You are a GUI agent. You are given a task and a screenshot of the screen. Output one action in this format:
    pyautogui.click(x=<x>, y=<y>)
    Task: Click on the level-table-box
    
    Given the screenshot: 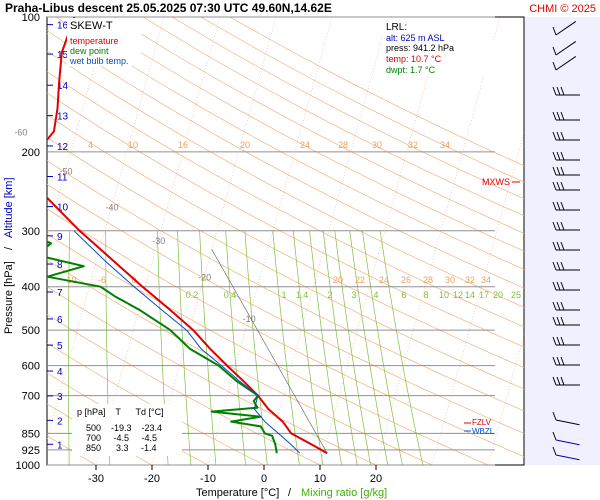 What is the action you would take?
    pyautogui.click(x=127, y=430)
    